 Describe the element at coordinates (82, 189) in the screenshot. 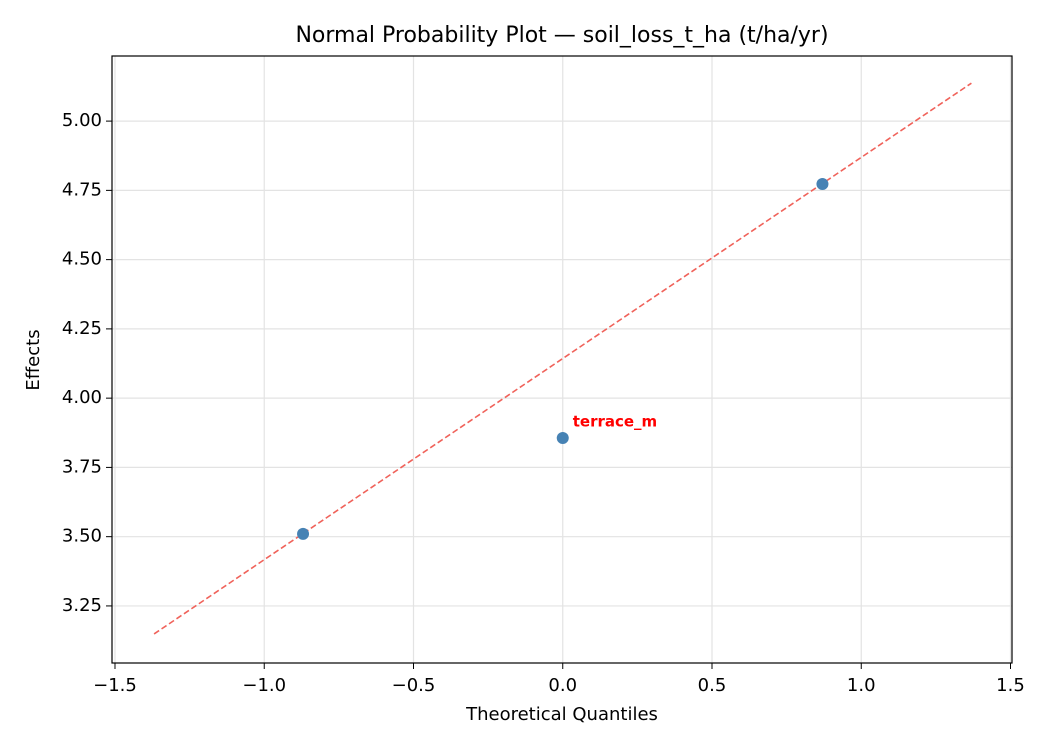

I see `y-tick-label: 4.75` at that location.